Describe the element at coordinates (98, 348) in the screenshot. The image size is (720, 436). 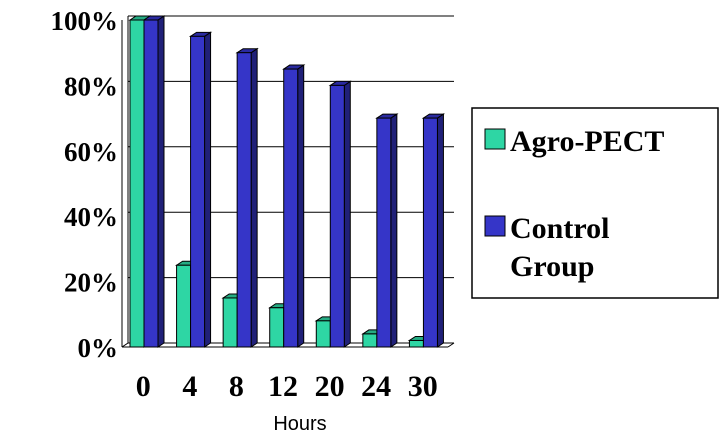
I see `y-tick-label: 0%` at that location.